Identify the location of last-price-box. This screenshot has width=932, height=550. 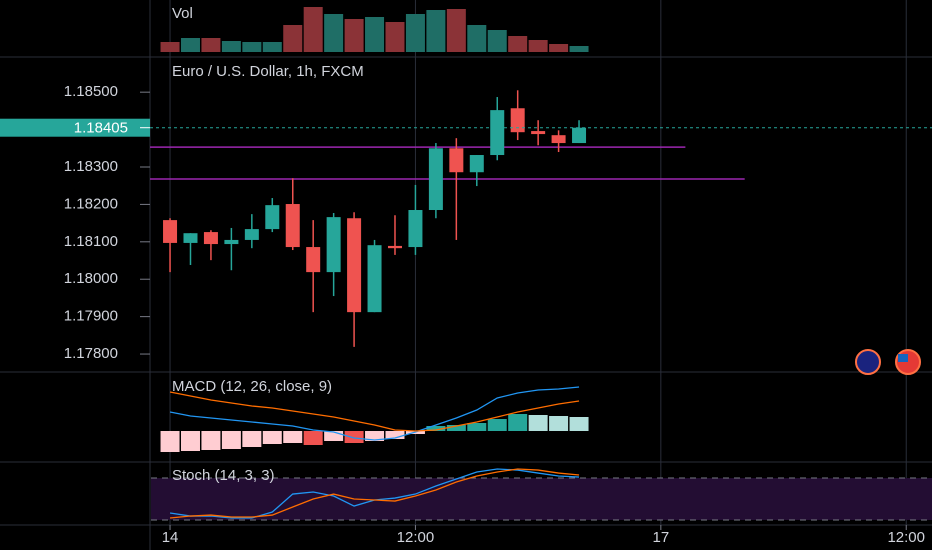
(75, 127).